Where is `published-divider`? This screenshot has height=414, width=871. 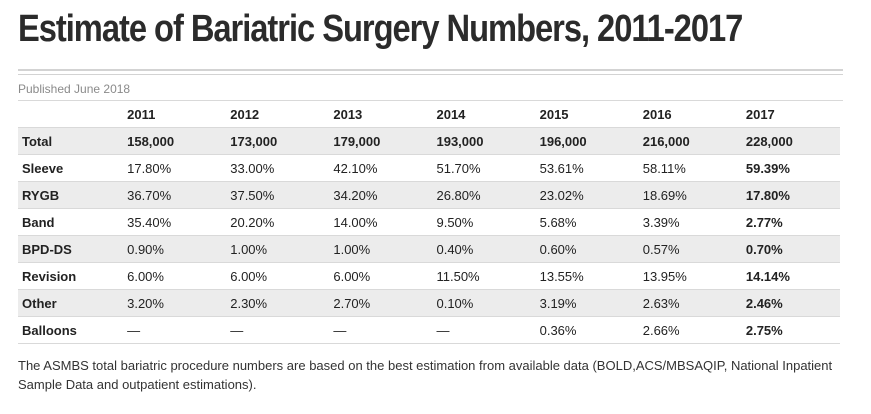 published-divider is located at coordinates (430, 100).